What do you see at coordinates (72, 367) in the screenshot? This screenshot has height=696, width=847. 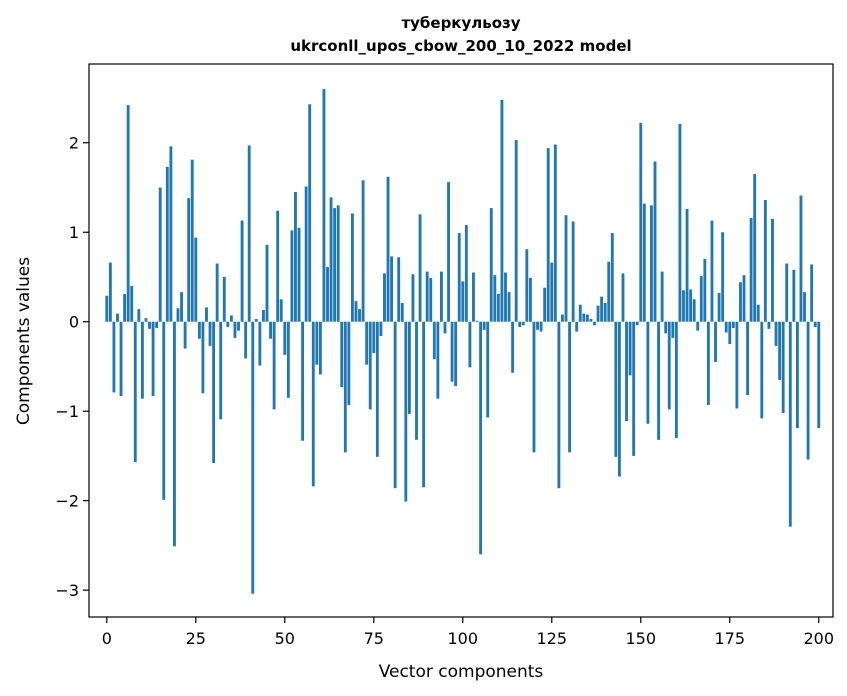 I see `y-axis-ticks: −3 −2 −1 0 1 2` at bounding box center [72, 367].